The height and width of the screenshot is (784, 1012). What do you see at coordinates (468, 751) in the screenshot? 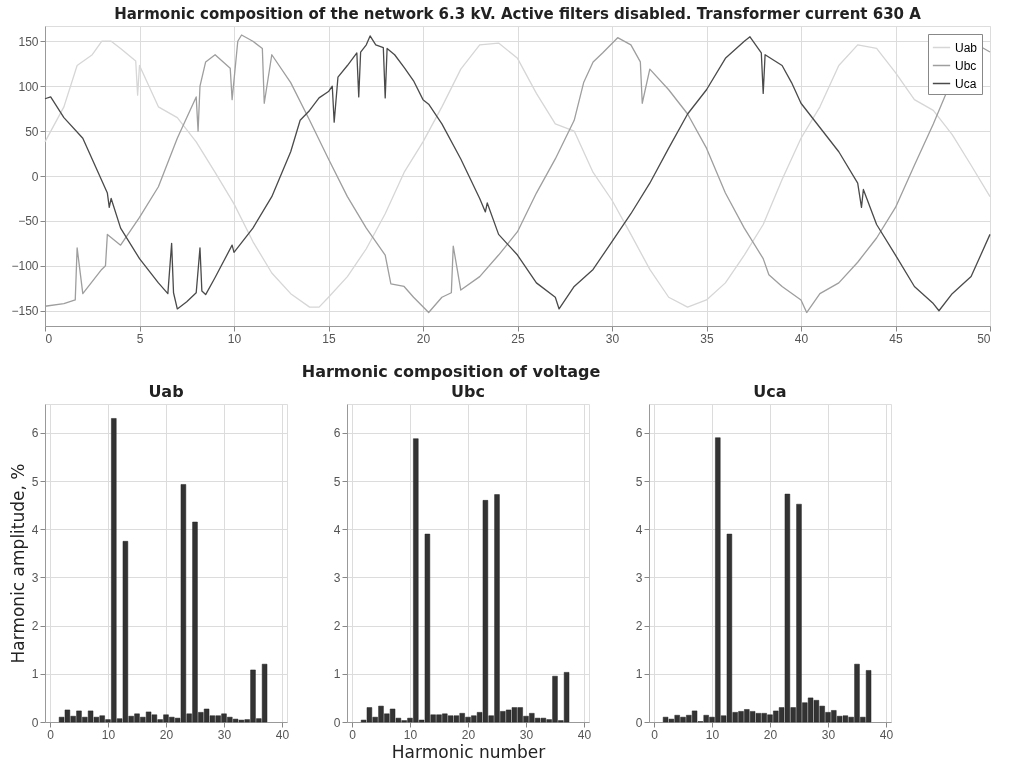
I see `x-axis-title: Harmonic number` at bounding box center [468, 751].